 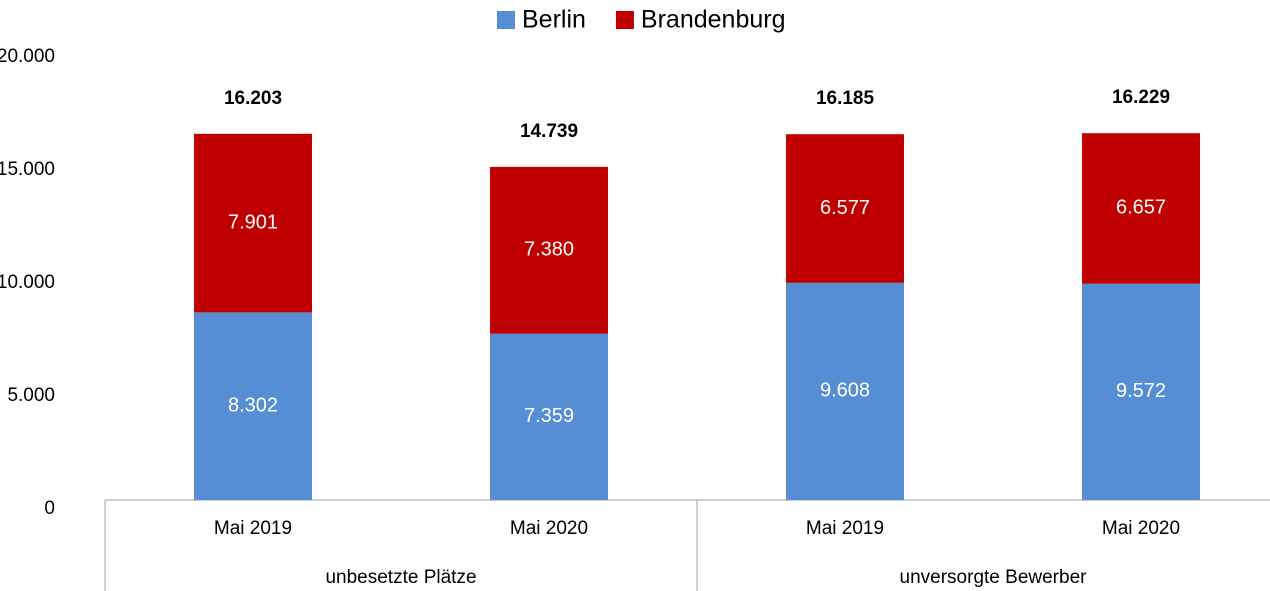 I want to click on total-label: 16.203, so click(x=253, y=98).